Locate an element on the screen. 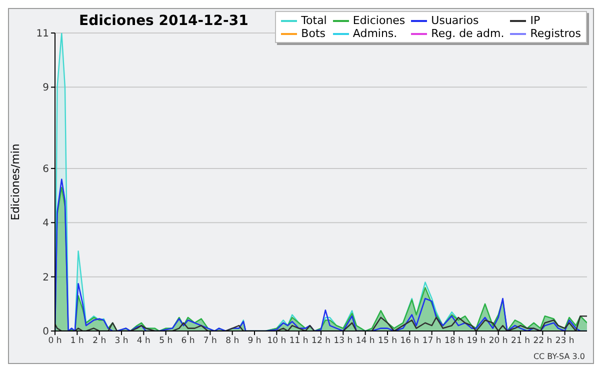 Image resolution: width=600 pixels, height=370 pixels. y-tick-label: 0 is located at coordinates (45, 332).